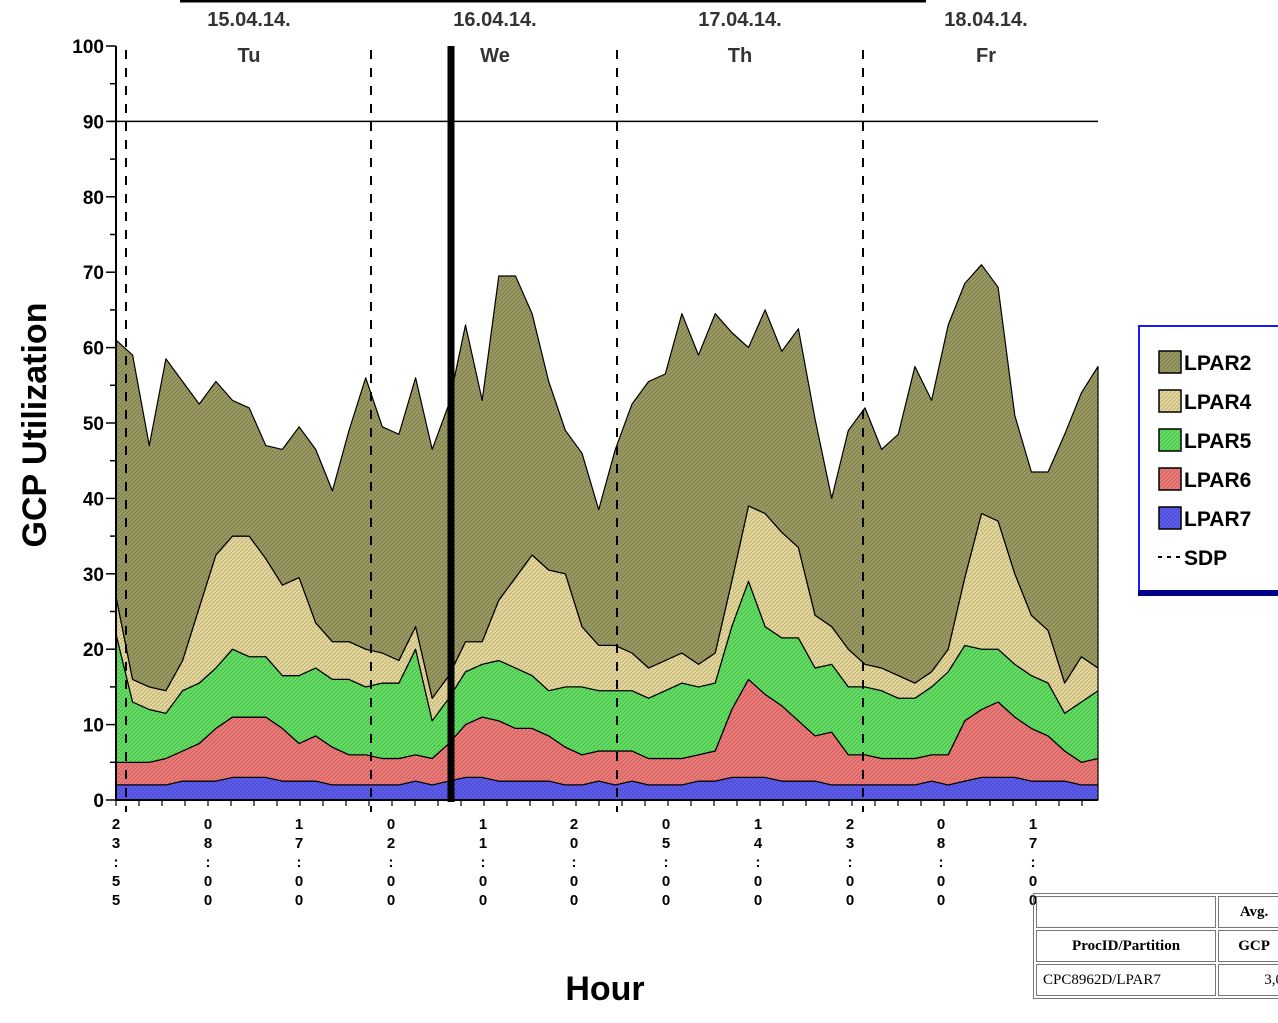  Describe the element at coordinates (93, 499) in the screenshot. I see `y-tick-label: 40` at that location.